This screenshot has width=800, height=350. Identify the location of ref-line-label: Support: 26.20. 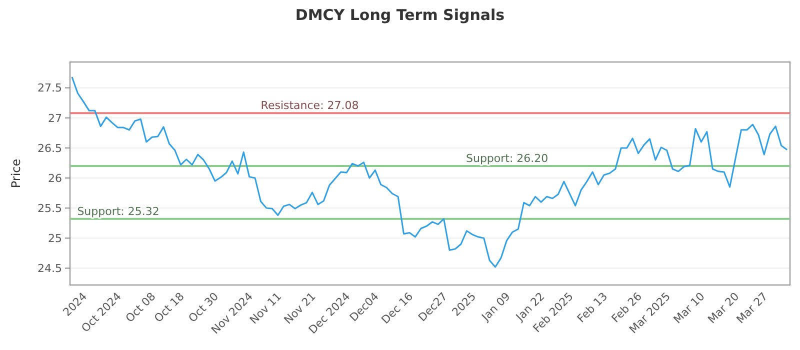
(507, 158).